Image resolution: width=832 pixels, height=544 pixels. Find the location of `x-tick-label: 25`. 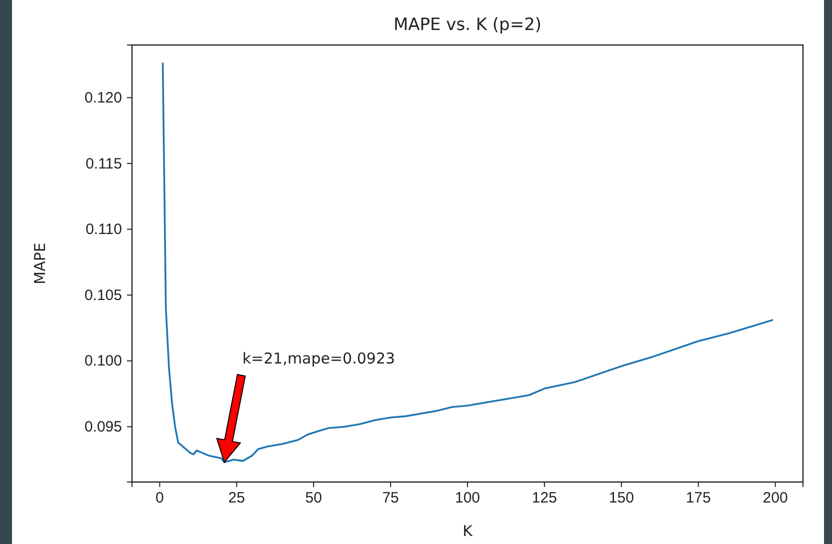

x-tick-label: 25 is located at coordinates (236, 498).